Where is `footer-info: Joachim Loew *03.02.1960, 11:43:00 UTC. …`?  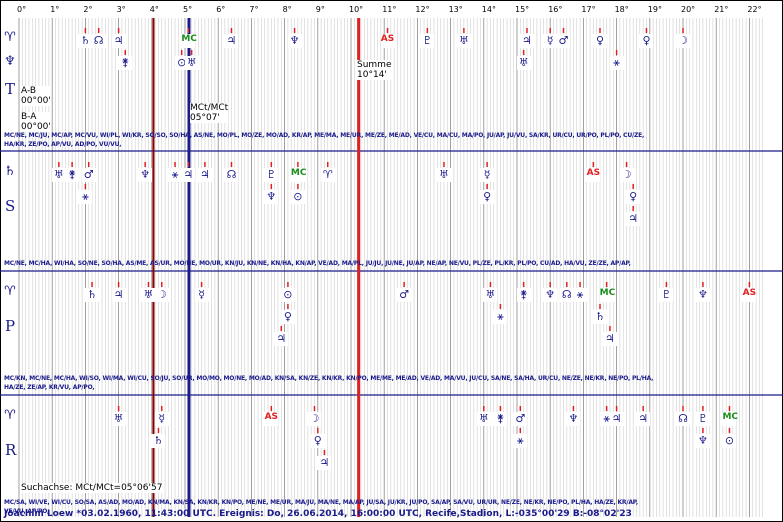 footer-info: Joachim Loew *03.02.1960, 11:43:00 UTC. … is located at coordinates (318, 514).